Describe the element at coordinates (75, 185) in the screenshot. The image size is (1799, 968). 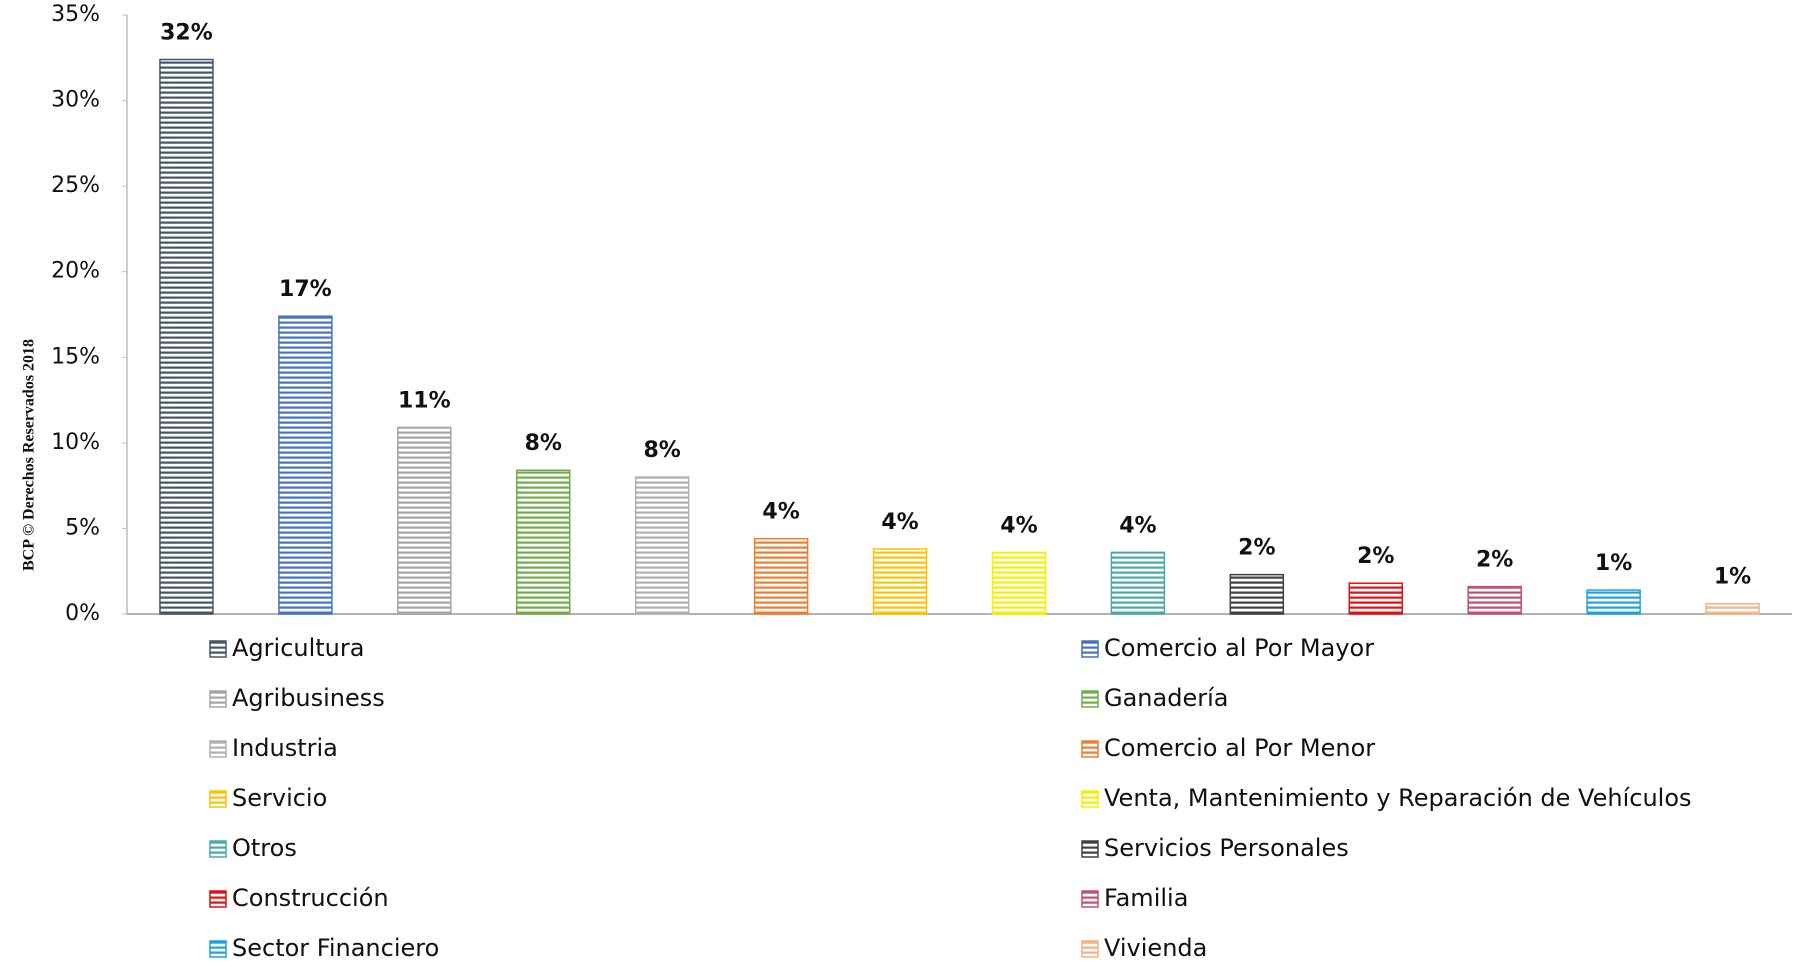
I see `y-tick-label: 25%` at that location.